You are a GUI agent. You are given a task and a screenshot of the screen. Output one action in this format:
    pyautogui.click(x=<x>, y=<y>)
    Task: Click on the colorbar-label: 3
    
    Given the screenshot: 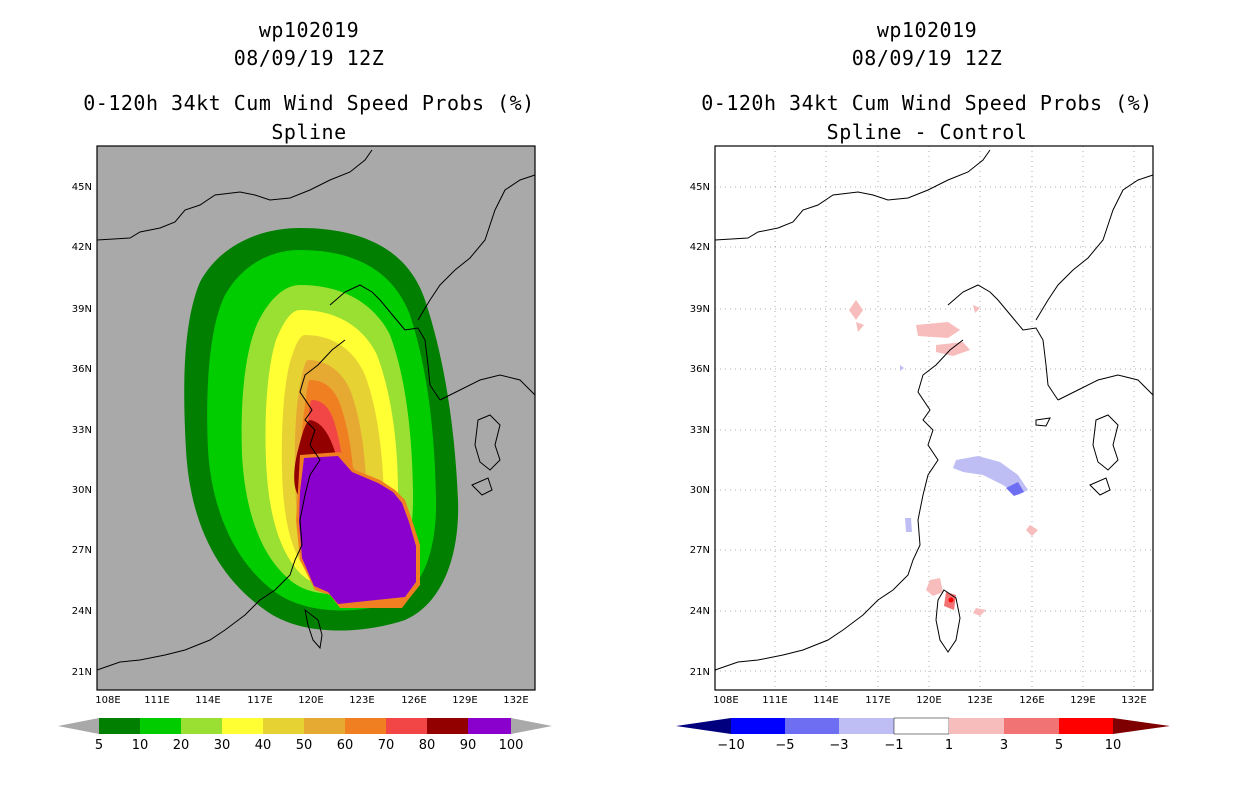 What is the action you would take?
    pyautogui.click(x=1004, y=745)
    